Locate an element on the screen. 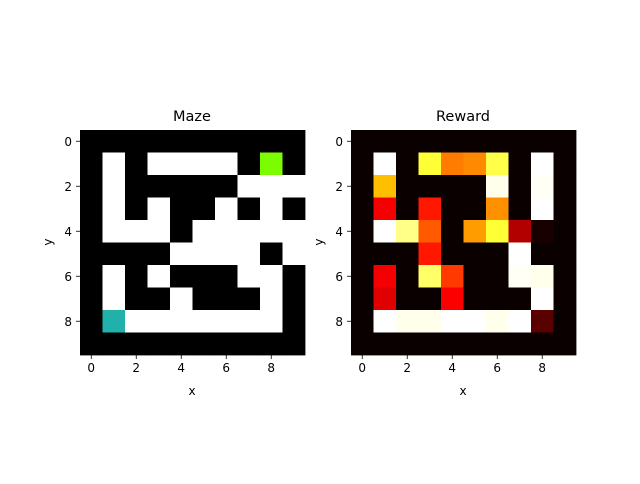 Image resolution: width=640 pixels, height=484 pixels. y-tick-label: 0 is located at coordinates (339, 142).